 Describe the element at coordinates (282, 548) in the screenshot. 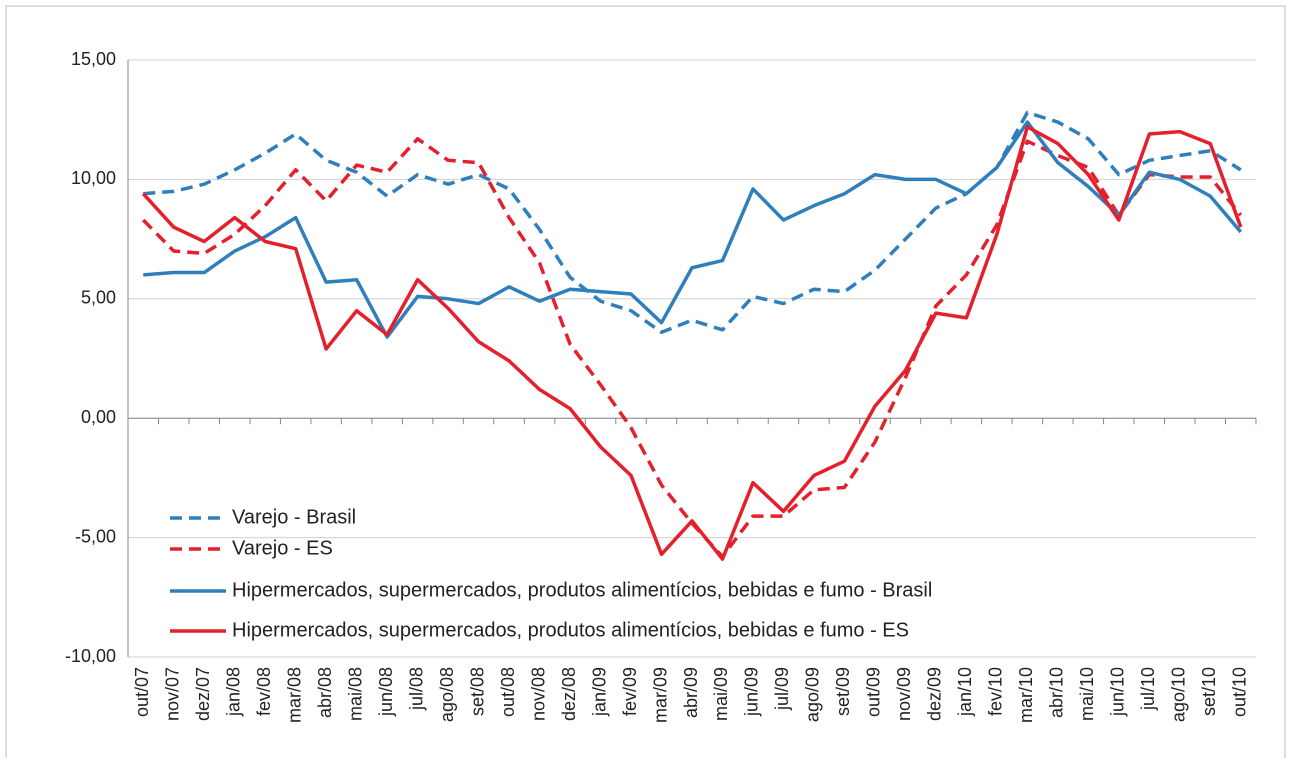

I see `legend-label: Varejo - ES` at that location.